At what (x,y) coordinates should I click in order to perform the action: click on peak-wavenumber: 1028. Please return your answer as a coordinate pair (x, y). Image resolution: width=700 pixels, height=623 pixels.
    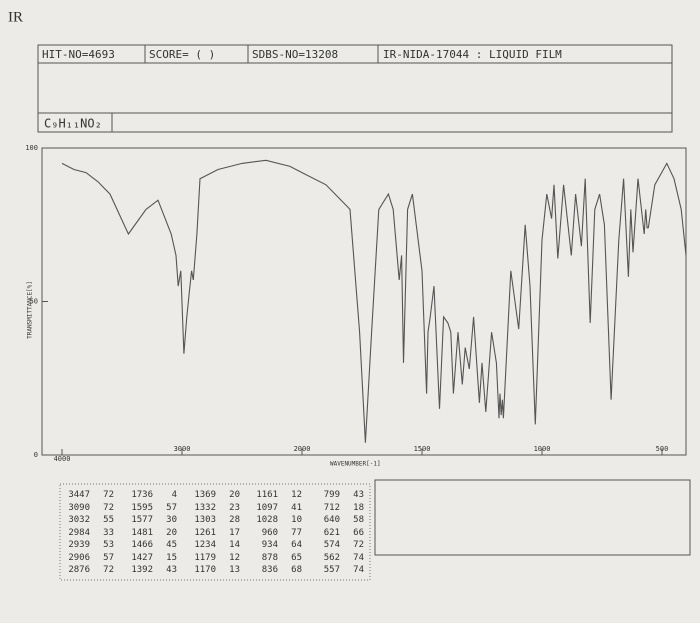
    Looking at the image, I should click on (267, 520).